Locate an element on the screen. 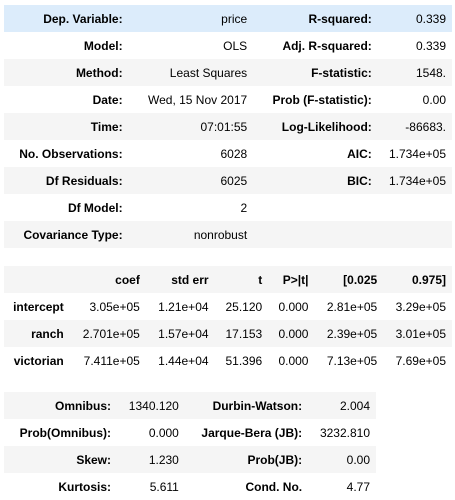 This screenshot has height=500, width=455. column-header: [0.025 is located at coordinates (349, 279).